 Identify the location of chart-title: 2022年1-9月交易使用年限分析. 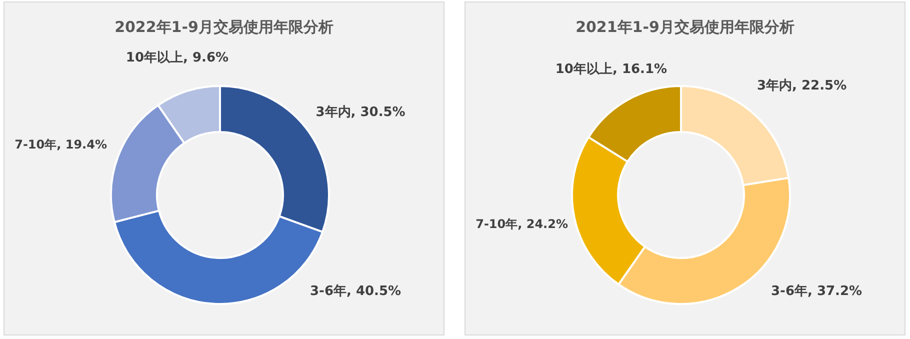
(224, 27).